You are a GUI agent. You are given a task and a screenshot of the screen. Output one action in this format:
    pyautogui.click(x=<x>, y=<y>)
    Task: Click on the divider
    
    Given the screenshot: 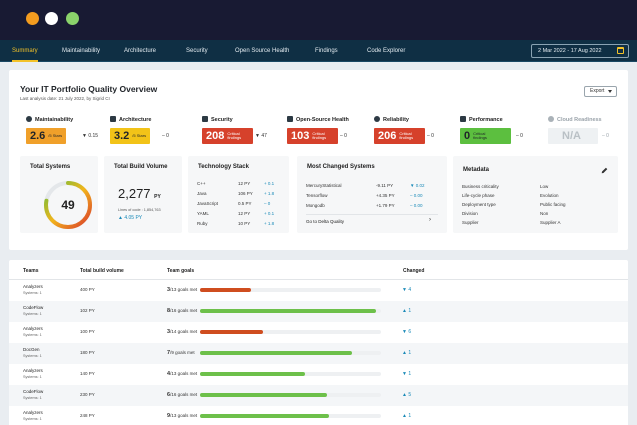 What is the action you would take?
    pyautogui.click(x=372, y=214)
    